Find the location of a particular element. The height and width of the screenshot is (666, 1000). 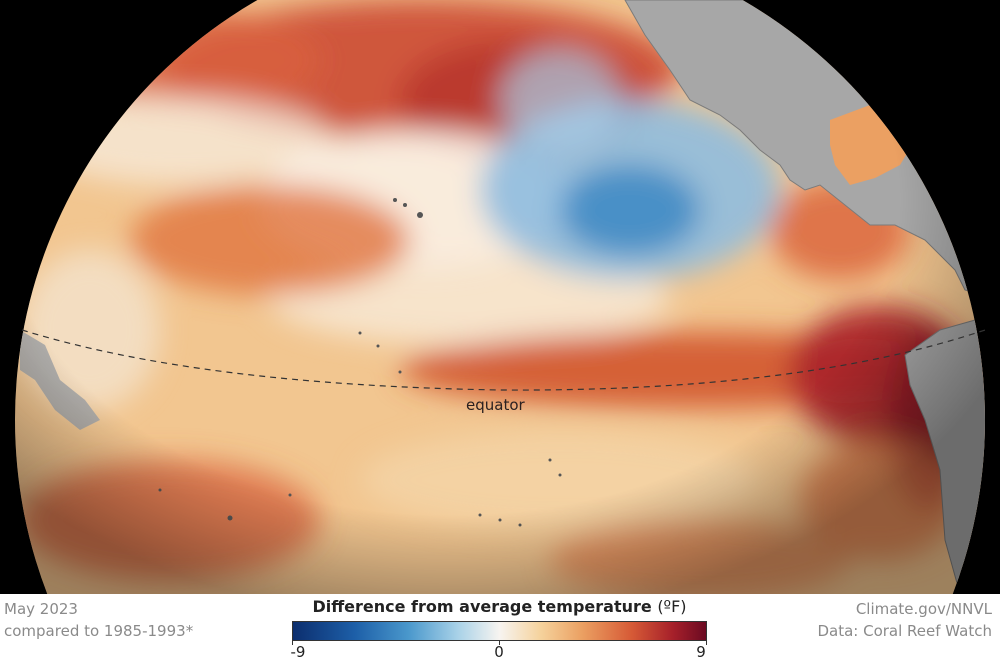

credit-text: Climate.gov/NNVL is located at coordinates (923, 609).